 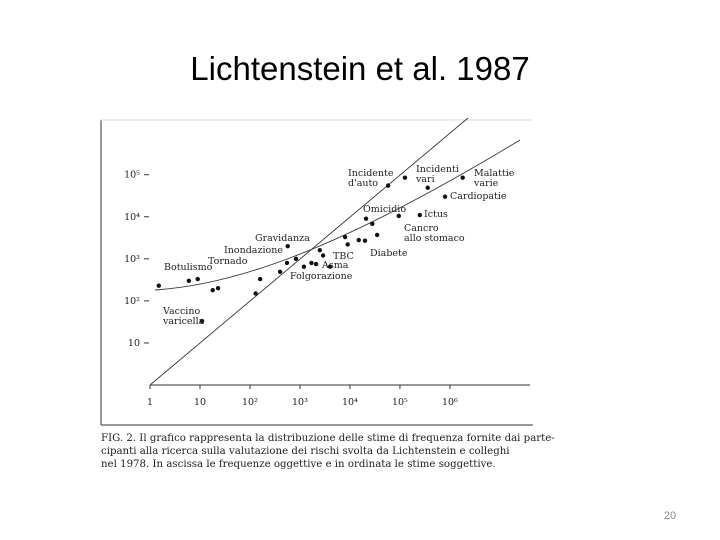 What do you see at coordinates (384, 209) in the screenshot?
I see `annotation: Omicidio` at bounding box center [384, 209].